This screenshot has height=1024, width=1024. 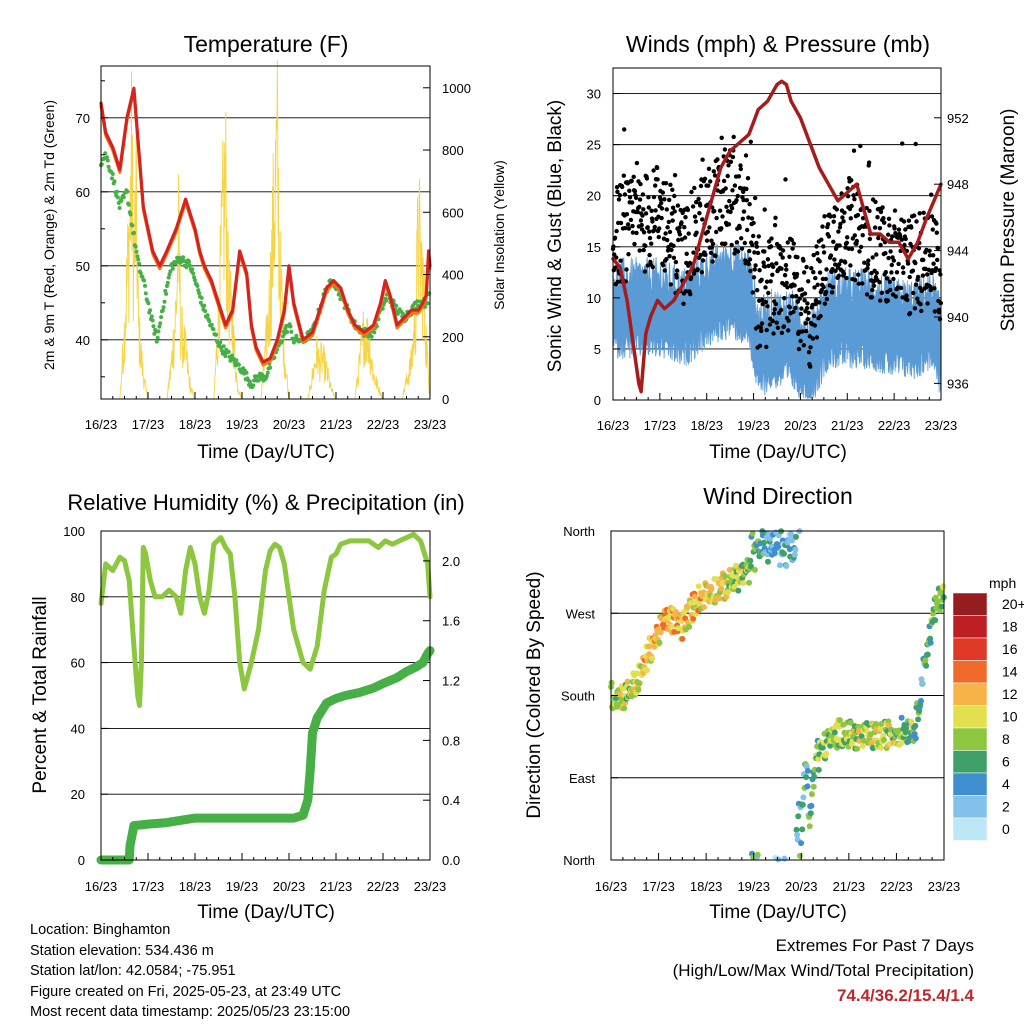 What do you see at coordinates (1013, 604) in the screenshot?
I see `legend-label: 20+` at bounding box center [1013, 604].